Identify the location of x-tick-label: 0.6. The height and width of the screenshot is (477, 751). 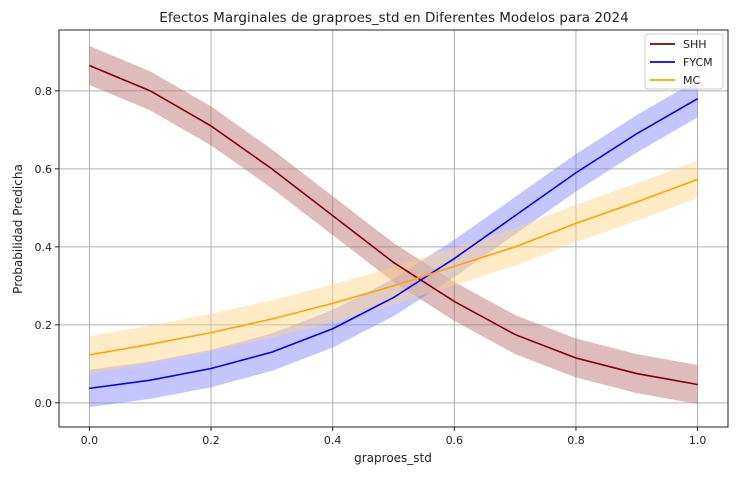
(455, 440).